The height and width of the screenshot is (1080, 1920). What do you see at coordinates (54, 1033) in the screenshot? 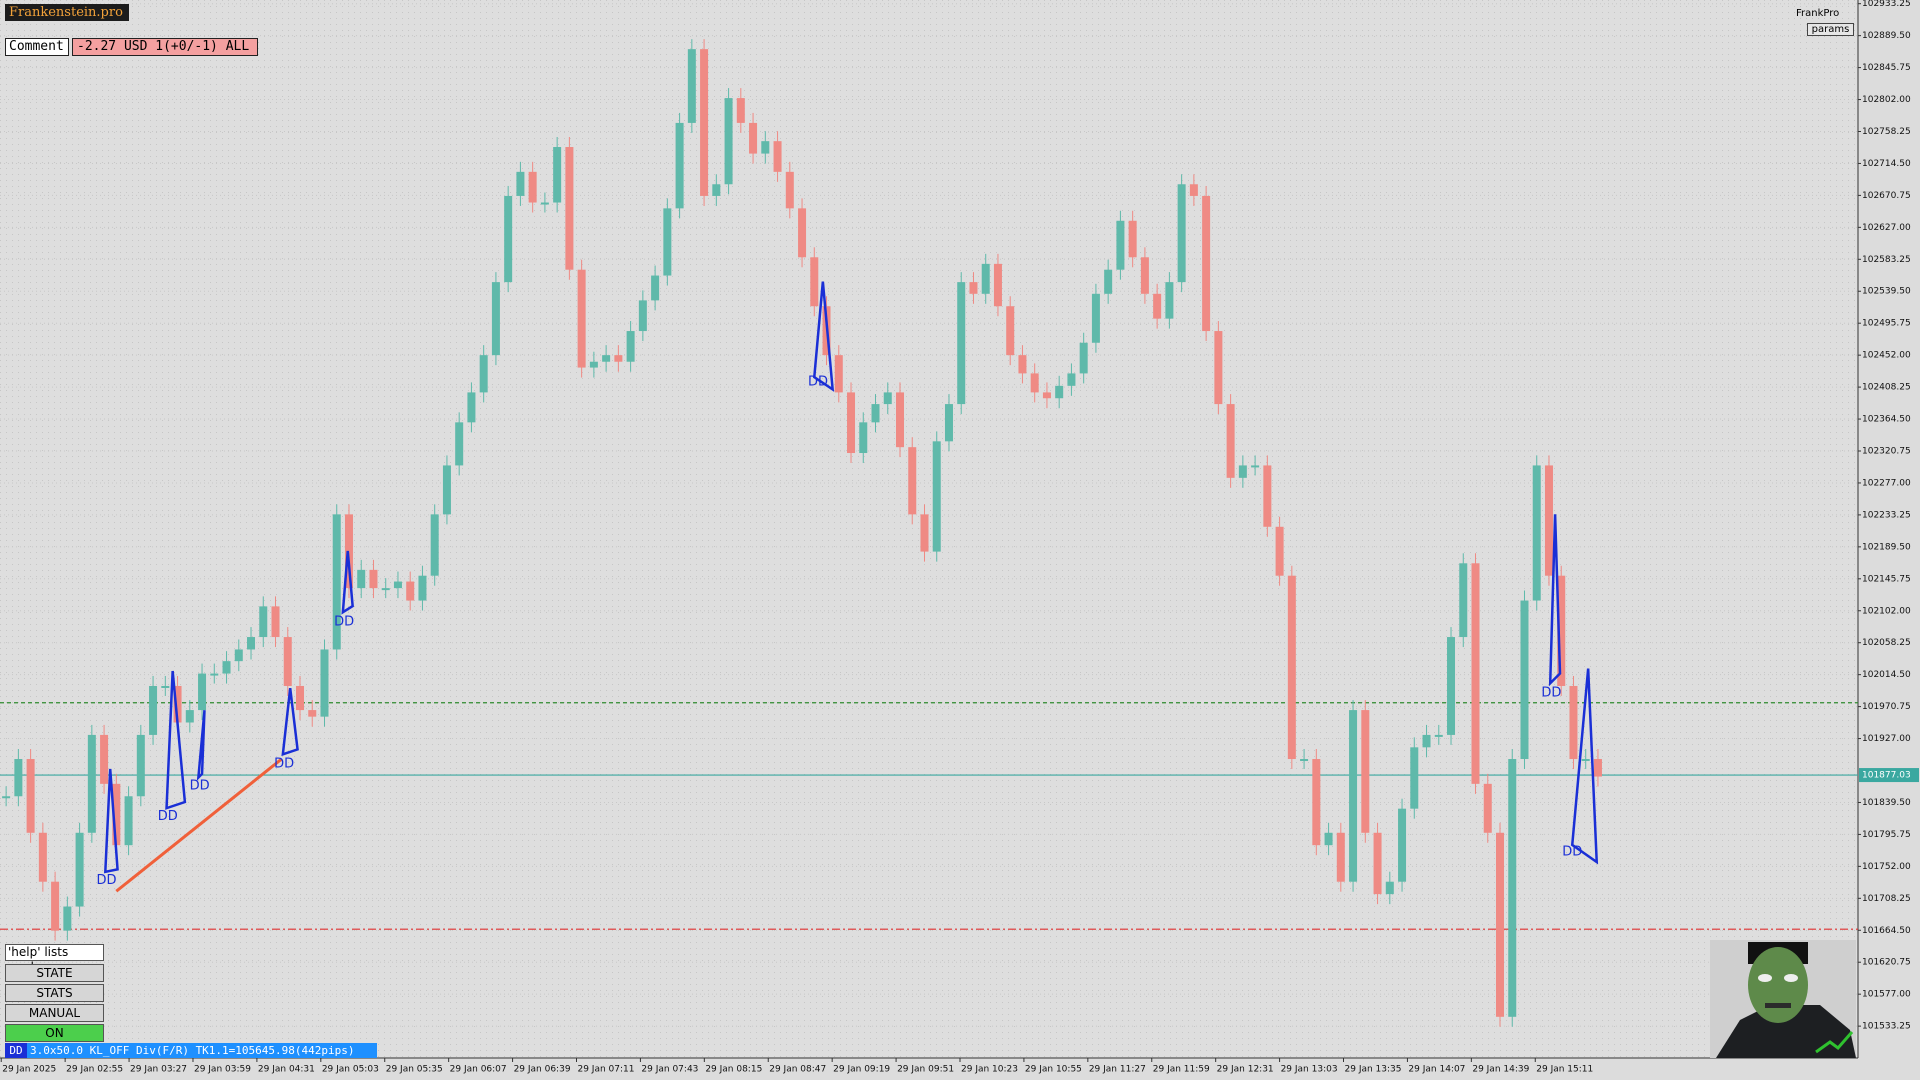
I see `on-button: ON` at bounding box center [54, 1033].